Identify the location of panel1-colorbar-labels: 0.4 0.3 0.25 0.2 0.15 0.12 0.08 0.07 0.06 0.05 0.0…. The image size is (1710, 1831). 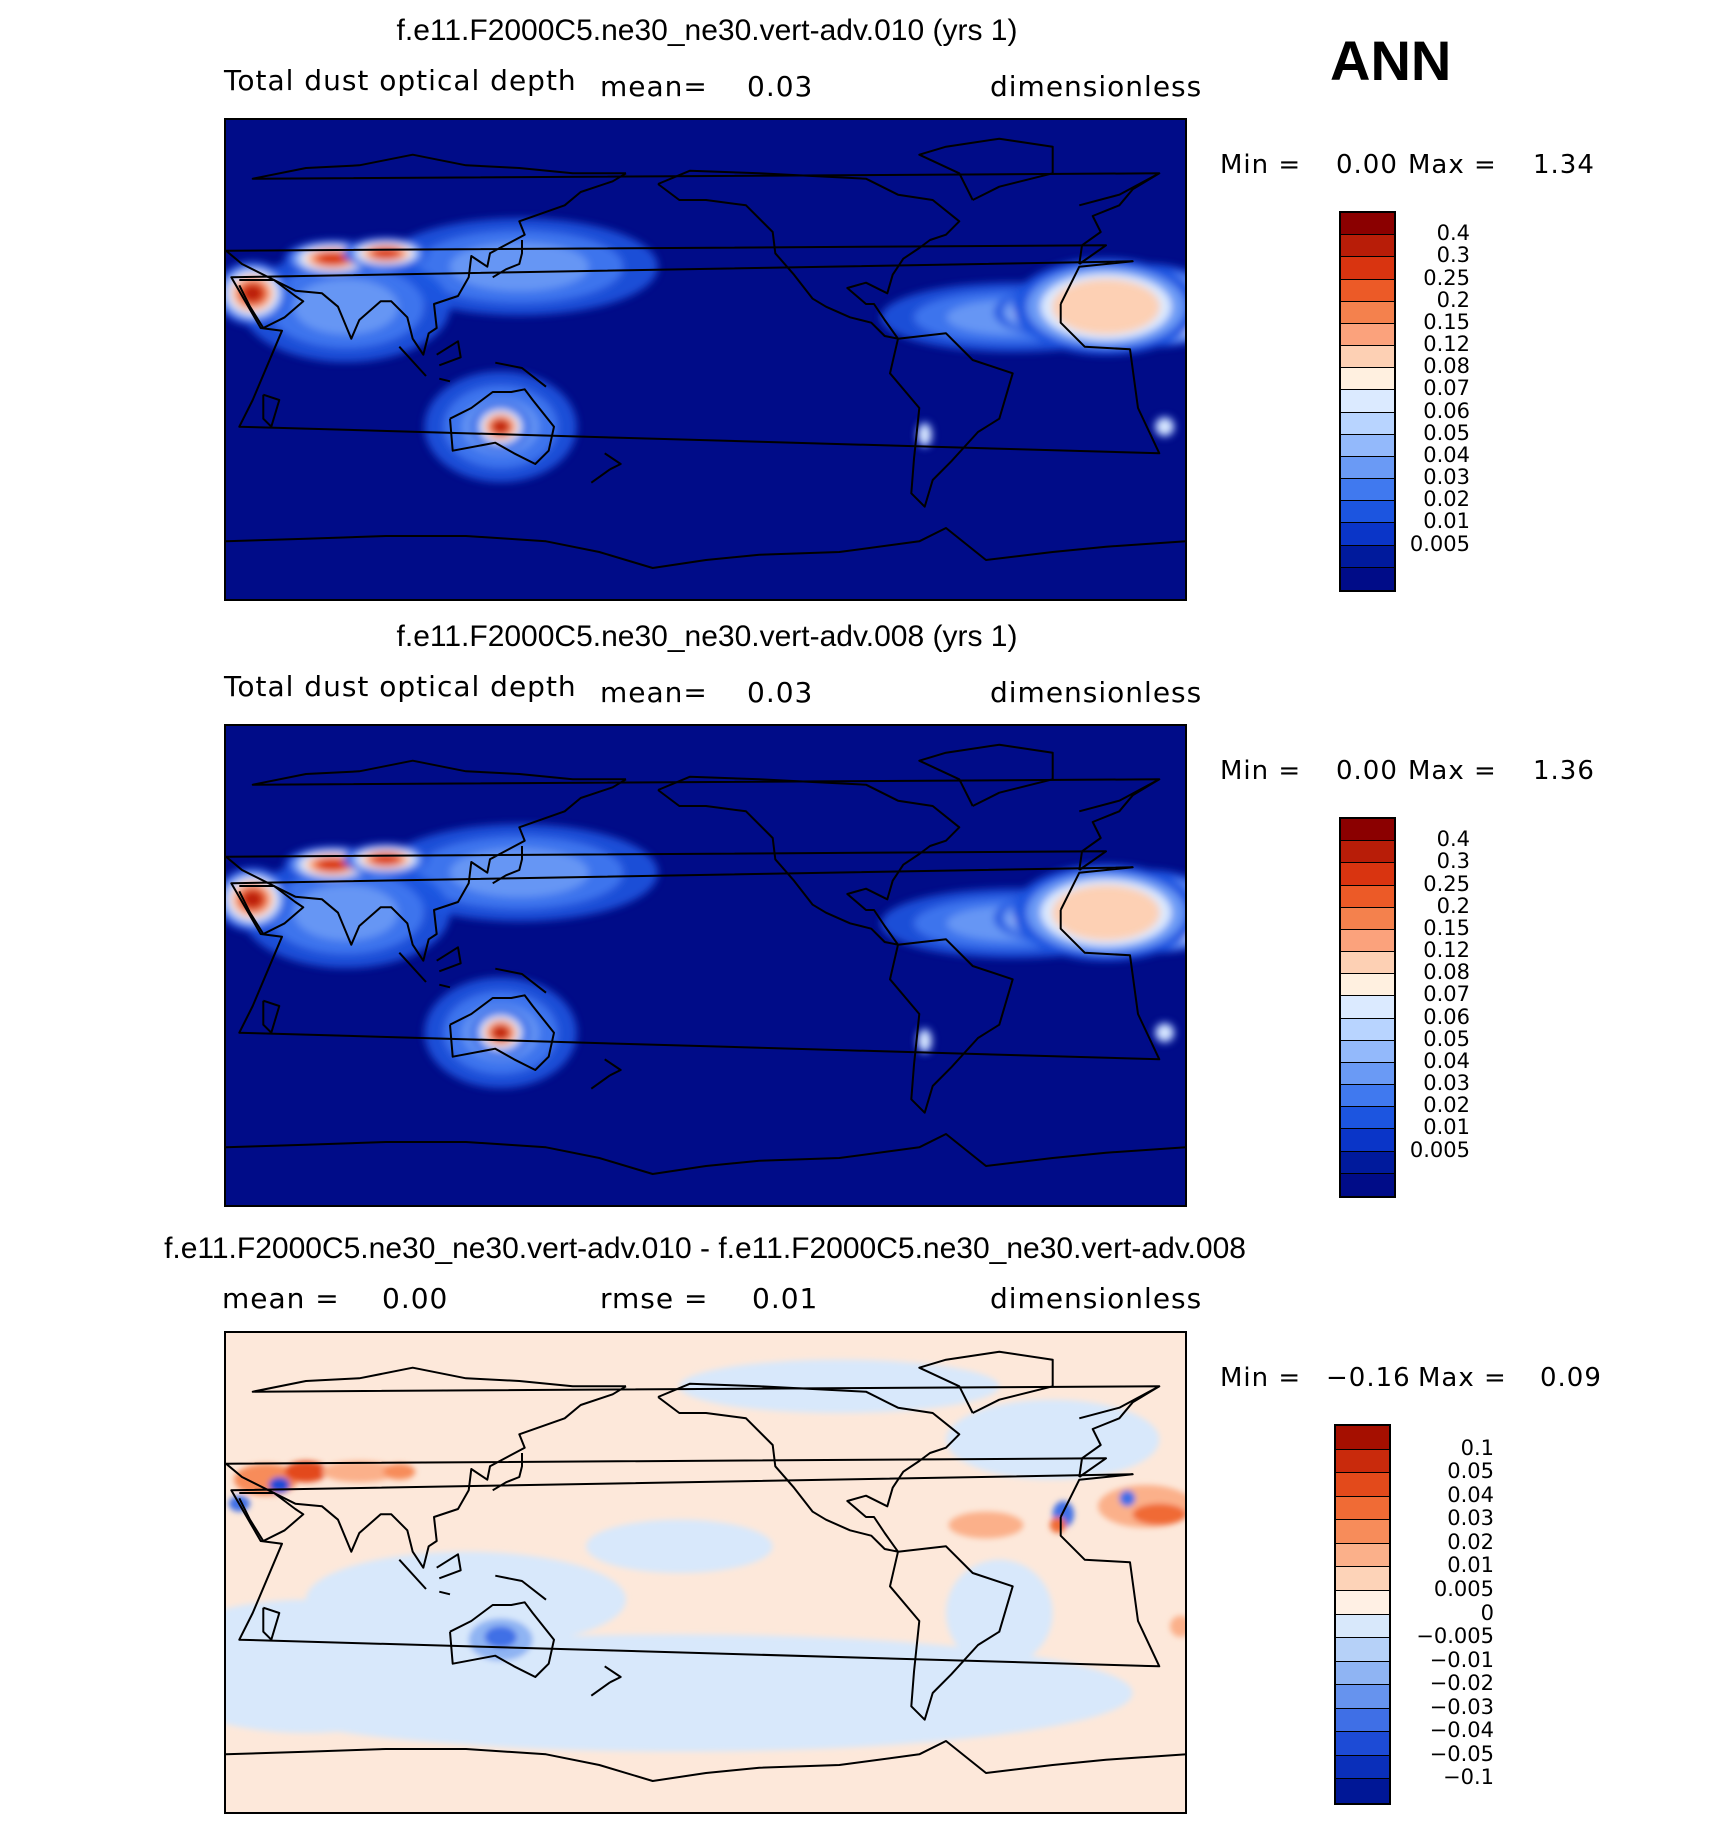
(1445, 401).